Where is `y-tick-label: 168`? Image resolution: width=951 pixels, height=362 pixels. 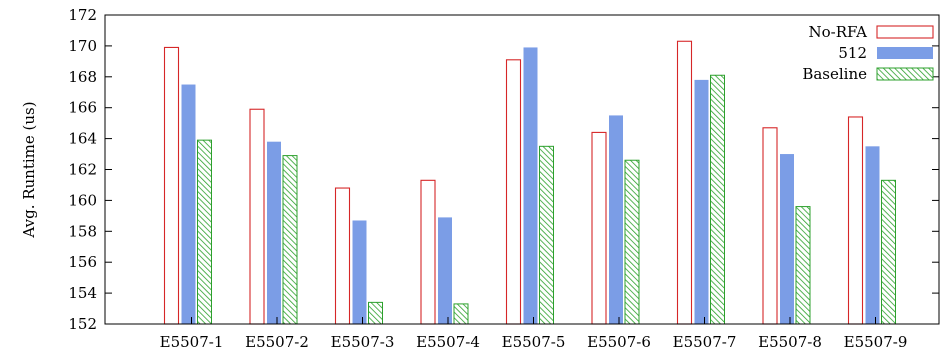 y-tick-label: 168 is located at coordinates (82, 77).